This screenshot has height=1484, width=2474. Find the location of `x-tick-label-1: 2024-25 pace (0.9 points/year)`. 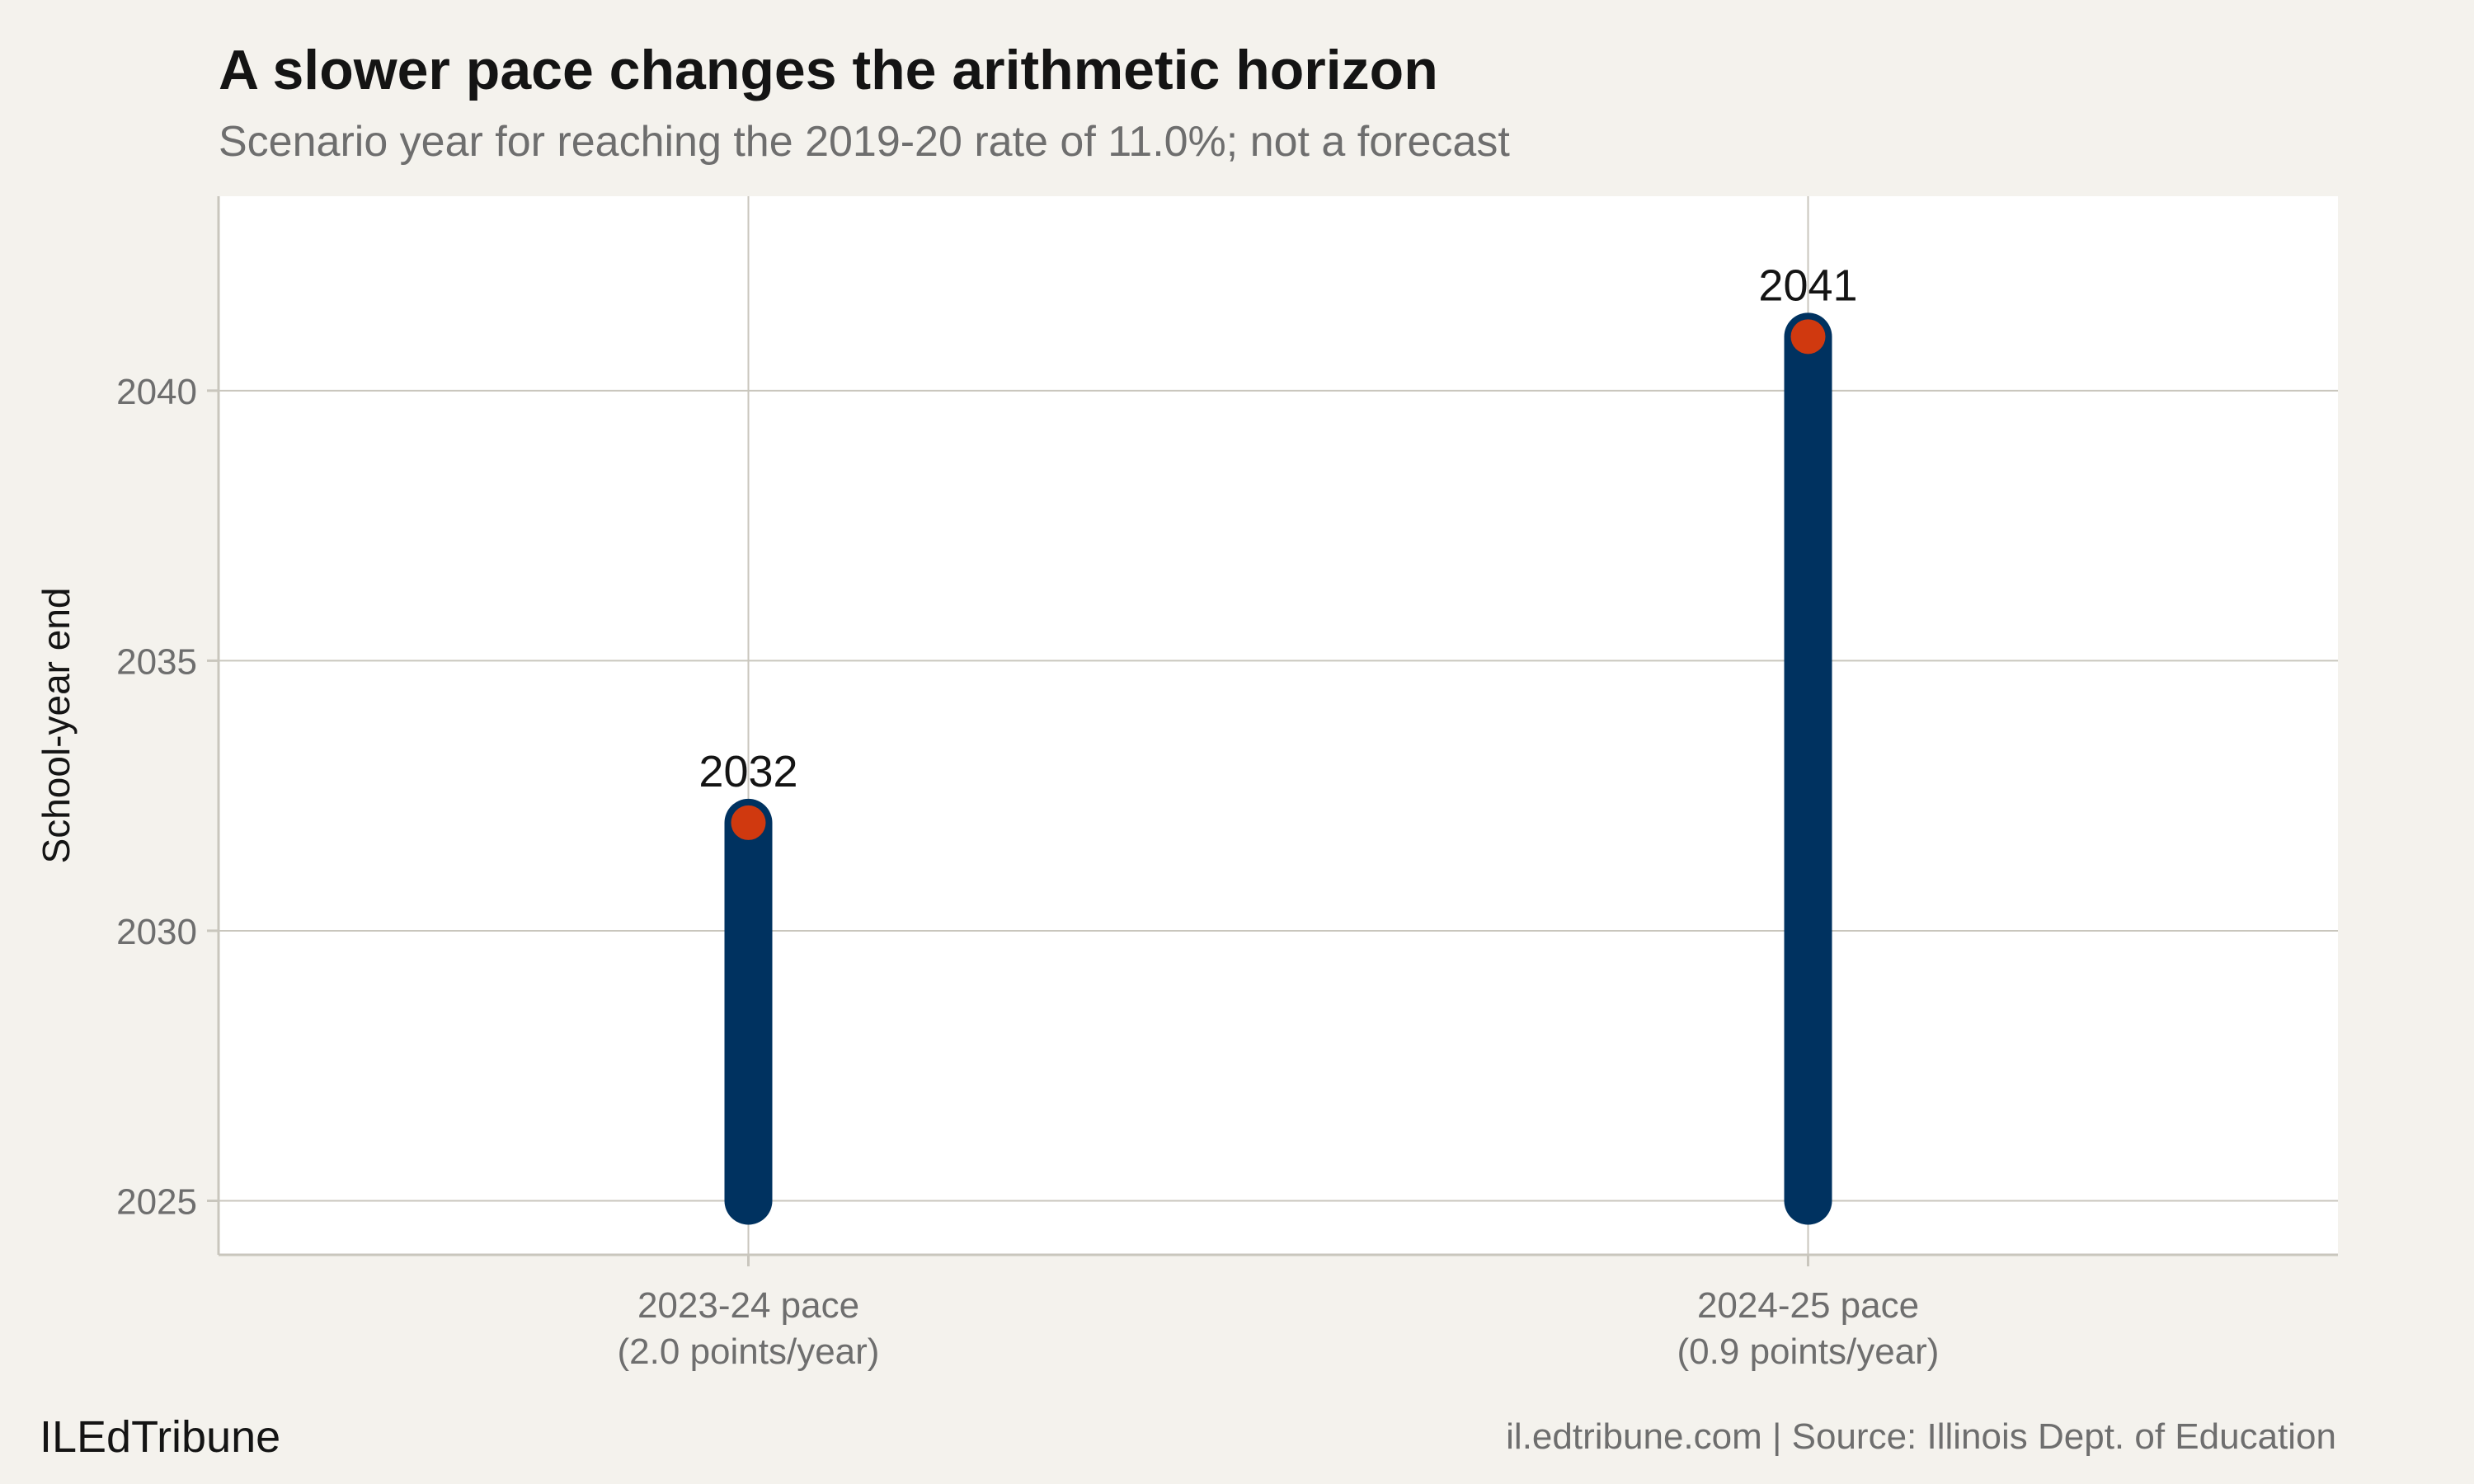

x-tick-label-1: 2024-25 pace (0.9 points/year) is located at coordinates (1808, 1328).